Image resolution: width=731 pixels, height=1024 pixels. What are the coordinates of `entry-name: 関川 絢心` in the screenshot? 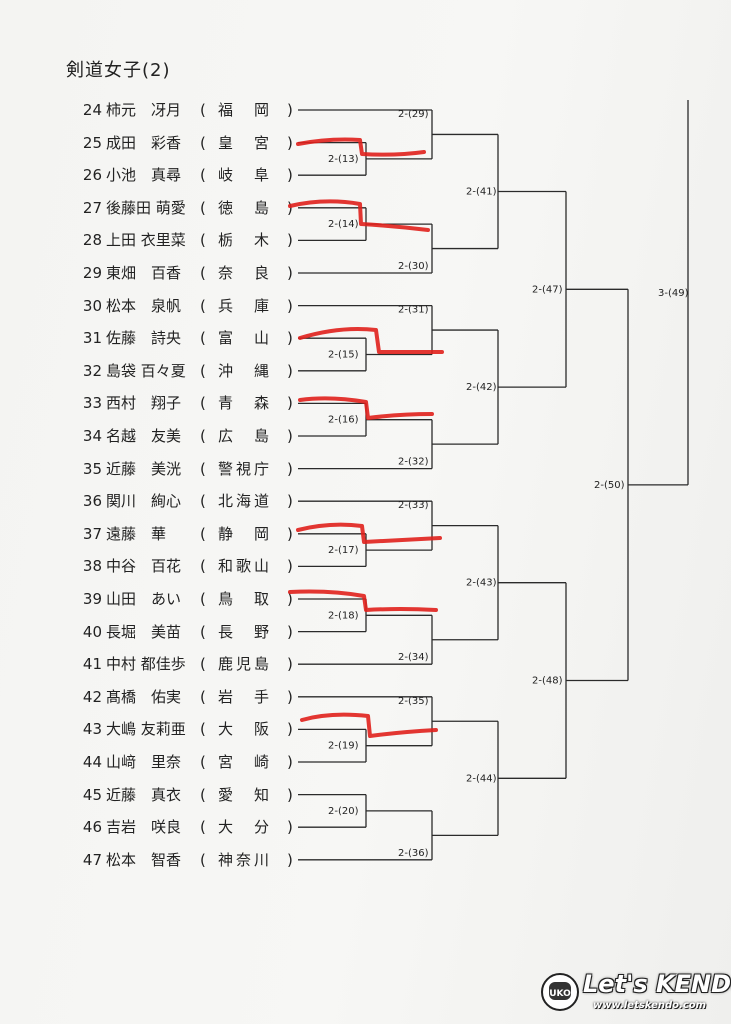 It's located at (144, 501).